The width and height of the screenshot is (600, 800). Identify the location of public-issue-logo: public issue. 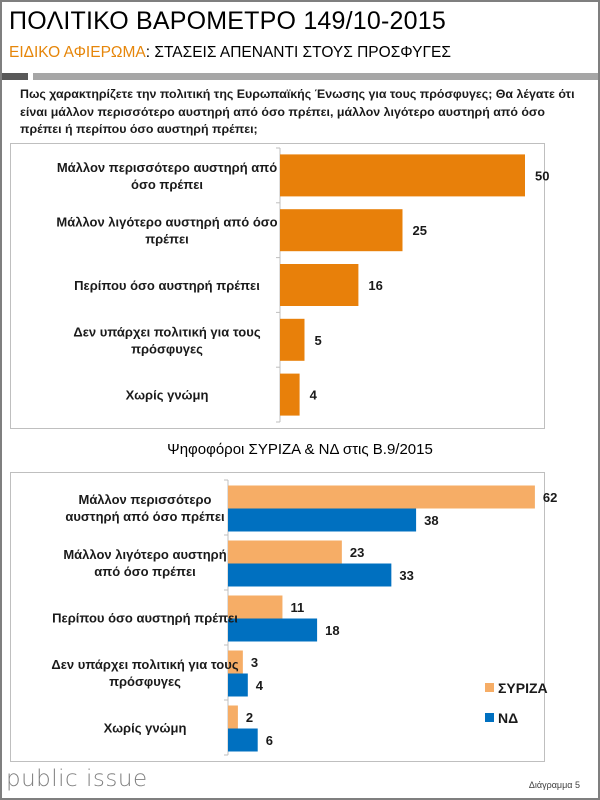
(77, 779).